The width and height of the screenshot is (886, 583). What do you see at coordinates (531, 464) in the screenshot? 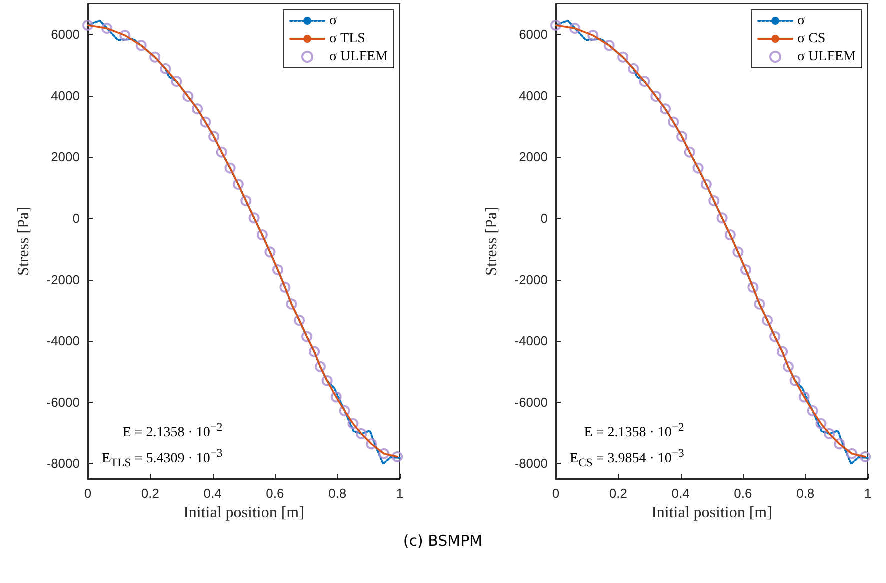
I see `y-tick-label: -8000` at bounding box center [531, 464].